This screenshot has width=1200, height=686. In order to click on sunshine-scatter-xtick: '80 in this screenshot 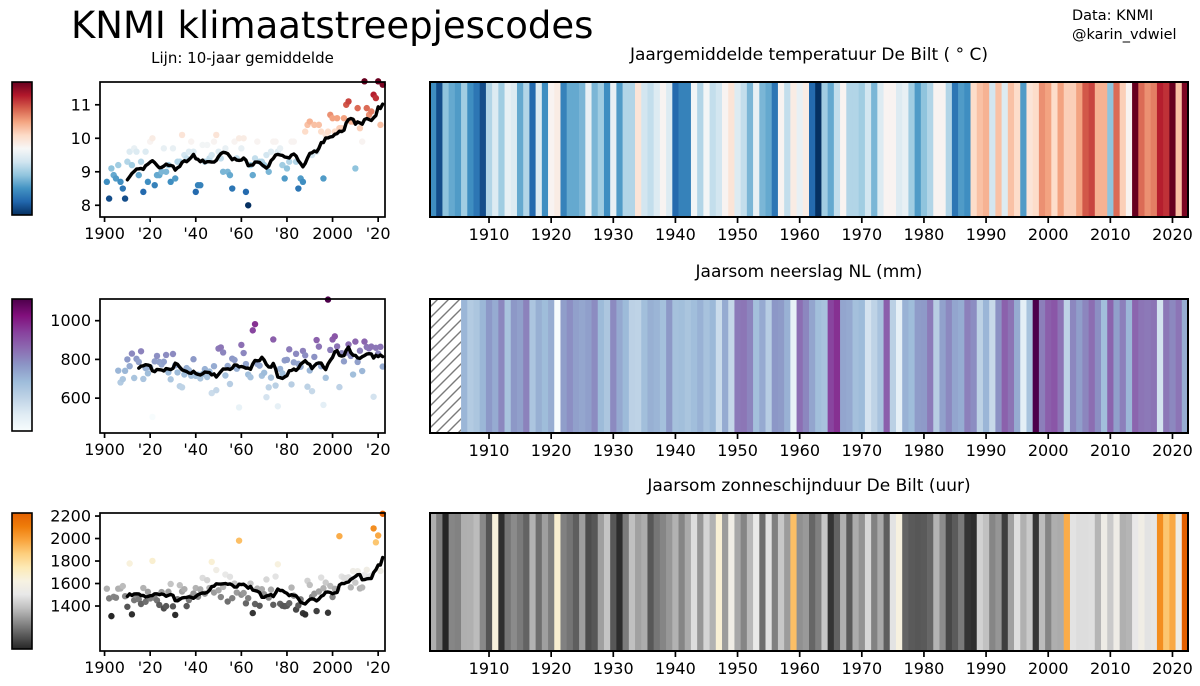, I will do `click(287, 667)`.